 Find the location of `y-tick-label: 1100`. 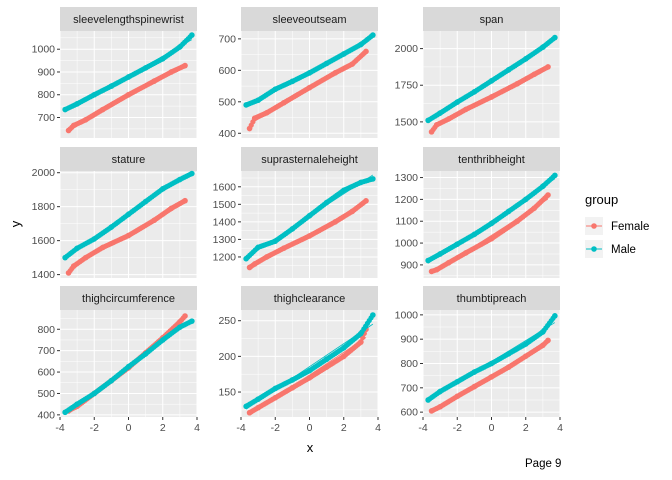

y-tick-label: 1100 is located at coordinates (406, 222).